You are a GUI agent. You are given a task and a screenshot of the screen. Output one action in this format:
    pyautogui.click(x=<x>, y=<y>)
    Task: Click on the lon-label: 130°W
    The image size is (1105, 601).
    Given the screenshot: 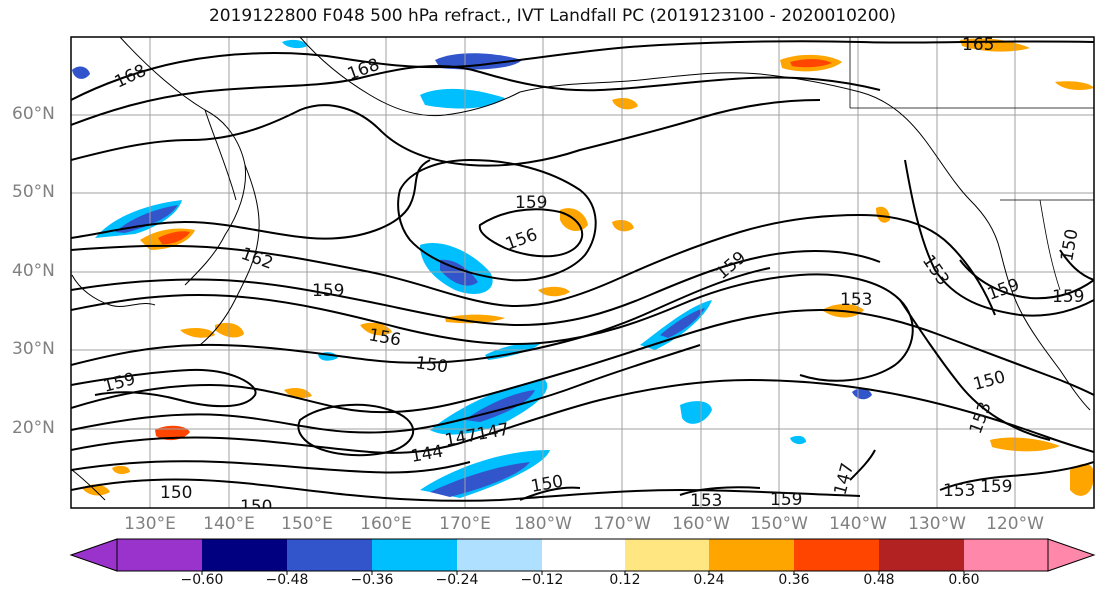 What is the action you would take?
    pyautogui.click(x=937, y=524)
    